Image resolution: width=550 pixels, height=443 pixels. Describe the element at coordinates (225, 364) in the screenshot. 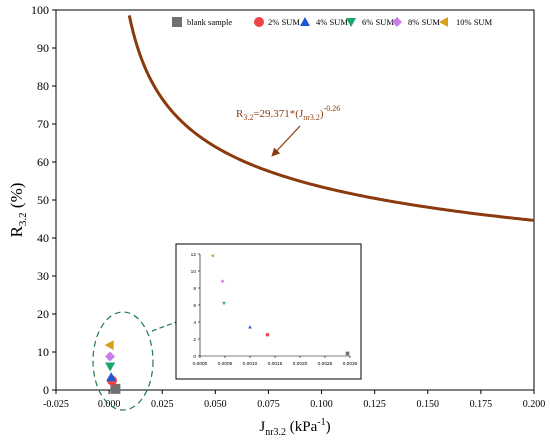

I see `inset-x-tick-label: 0.0005` at that location.